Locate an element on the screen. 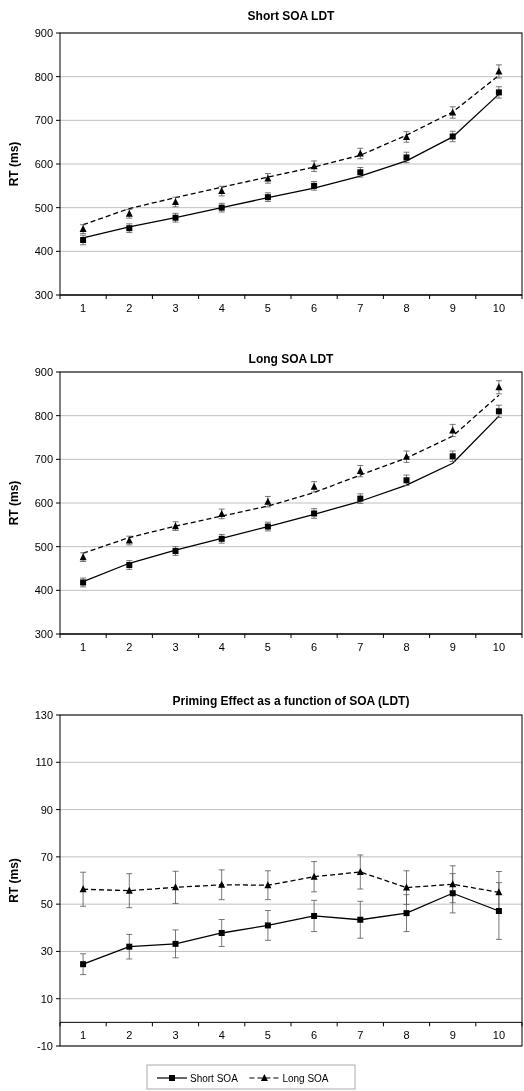 Image resolution: width=524 pixels, height=1091 pixels. chart-title: Short SOA LDT is located at coordinates (291, 16).